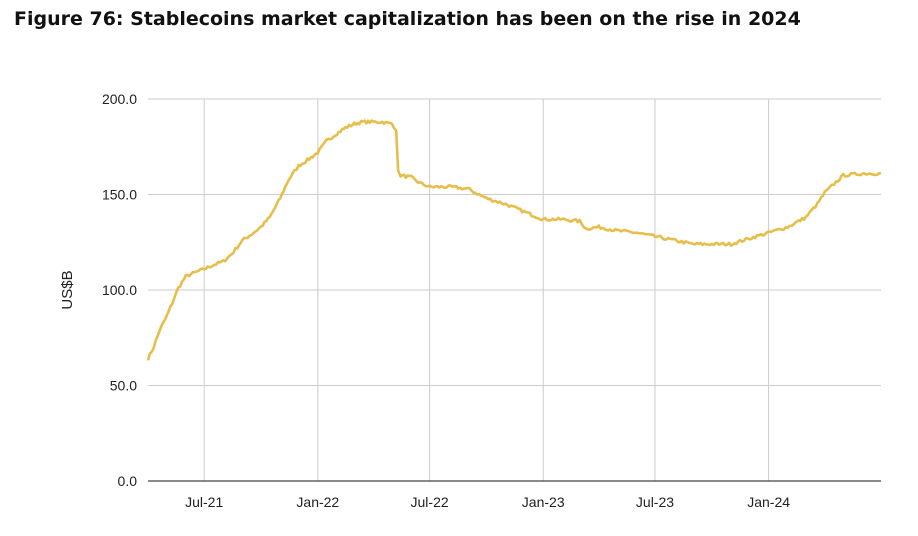  Describe the element at coordinates (768, 502) in the screenshot. I see `x-tick-label: Jan-24` at that location.